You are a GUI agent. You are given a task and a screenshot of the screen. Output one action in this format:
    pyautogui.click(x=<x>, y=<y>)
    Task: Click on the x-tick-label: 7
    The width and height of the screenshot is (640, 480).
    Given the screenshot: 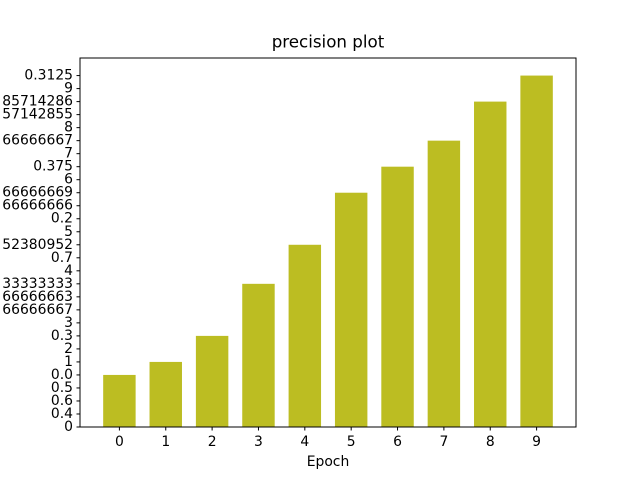 What is the action you would take?
    pyautogui.click(x=443, y=442)
    